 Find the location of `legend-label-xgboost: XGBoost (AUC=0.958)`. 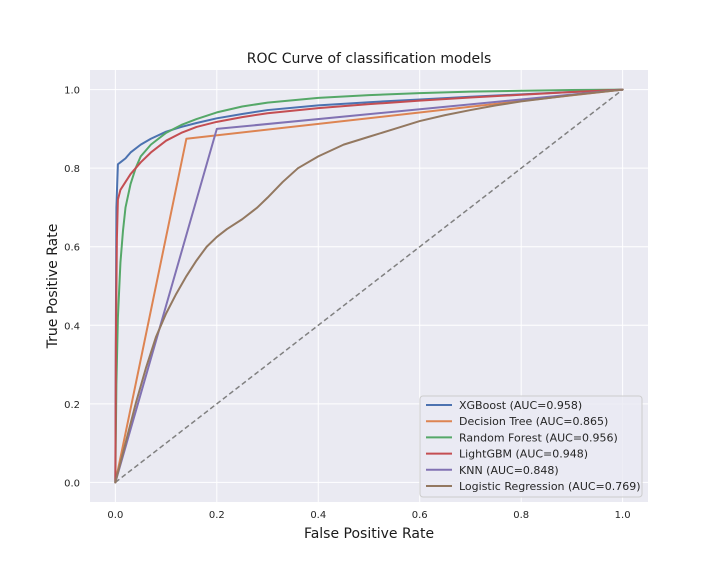

legend-label-xgboost: XGBoost (AUC=0.958) is located at coordinates (520, 405).